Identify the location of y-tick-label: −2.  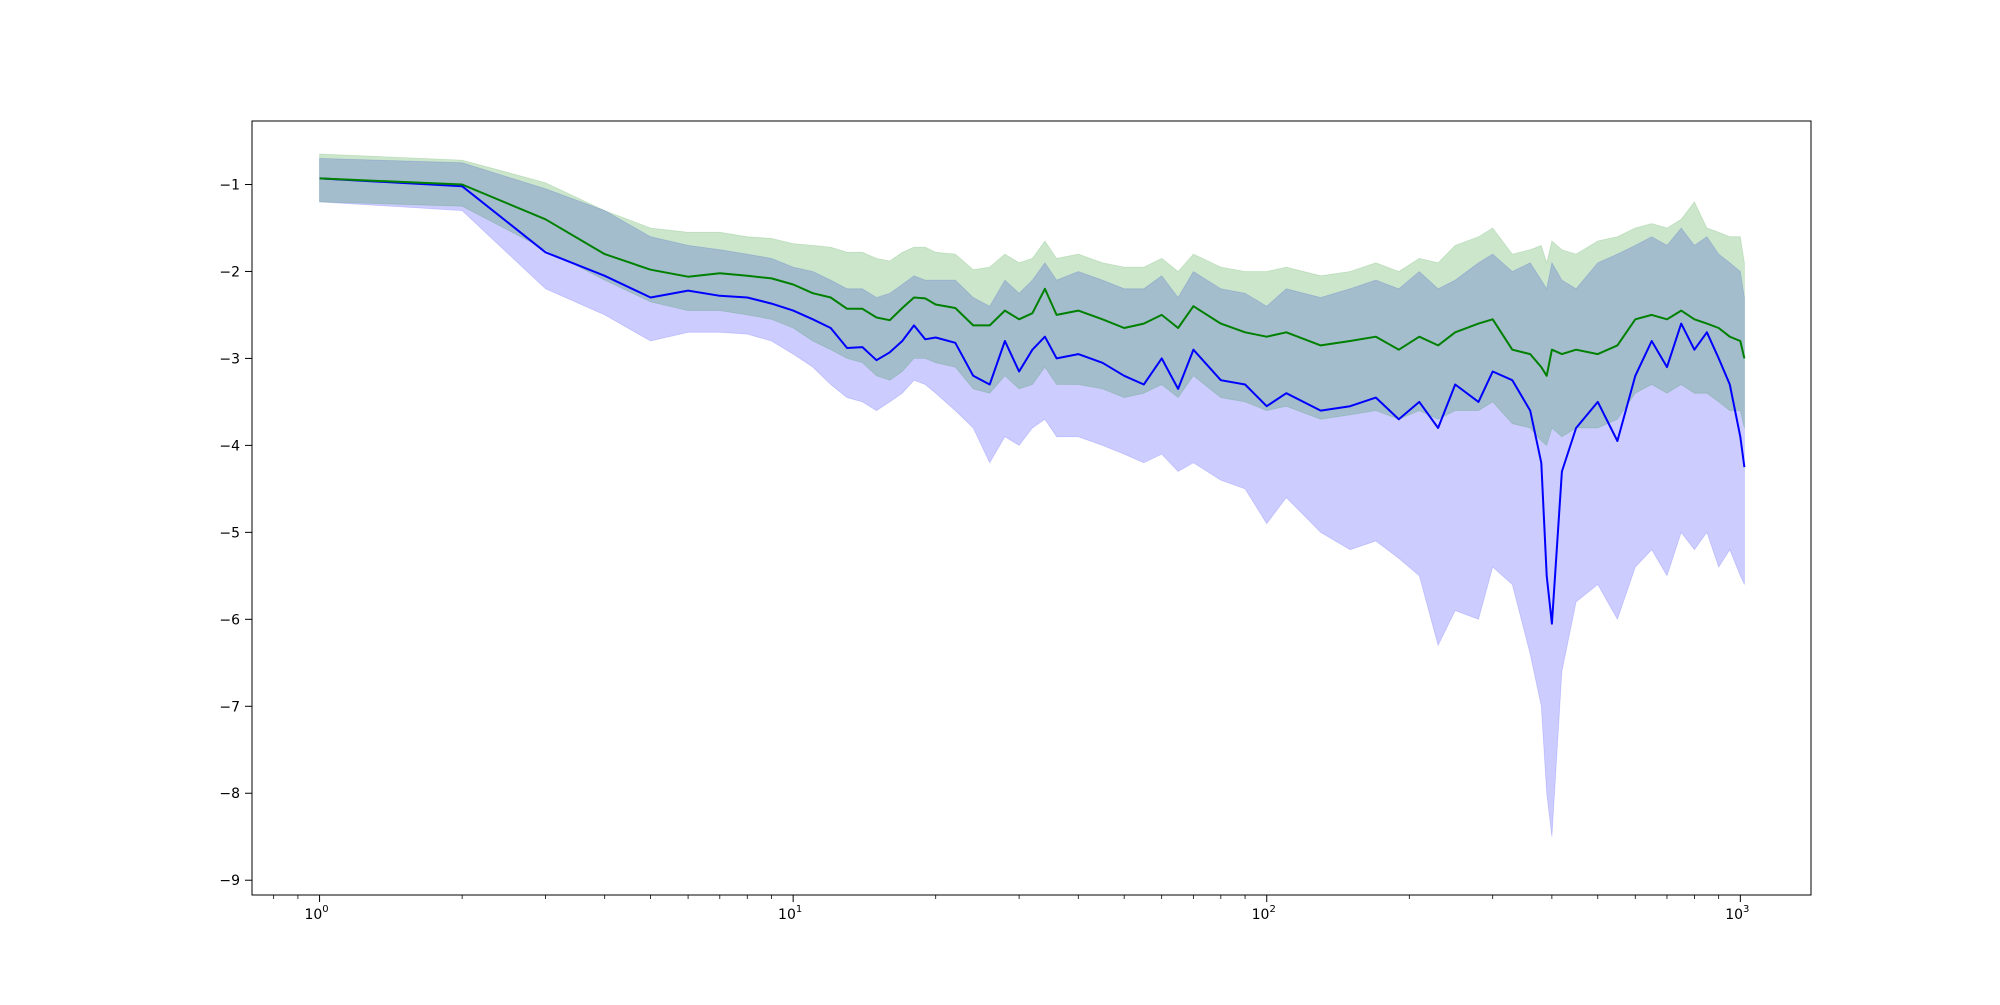
(229, 272).